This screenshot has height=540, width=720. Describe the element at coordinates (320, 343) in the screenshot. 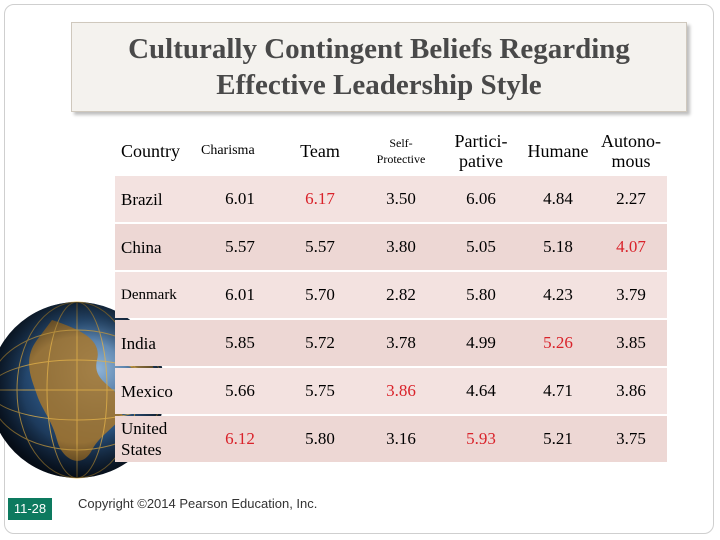

I see `cell-value: 5.72` at that location.